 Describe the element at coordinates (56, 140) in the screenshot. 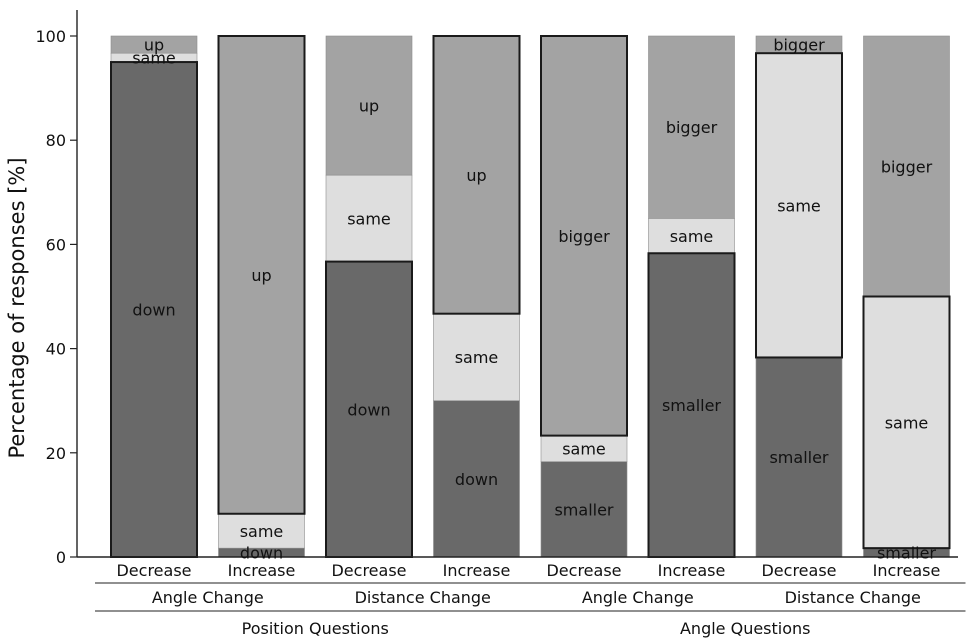

I see `y-tick-label: 80` at that location.